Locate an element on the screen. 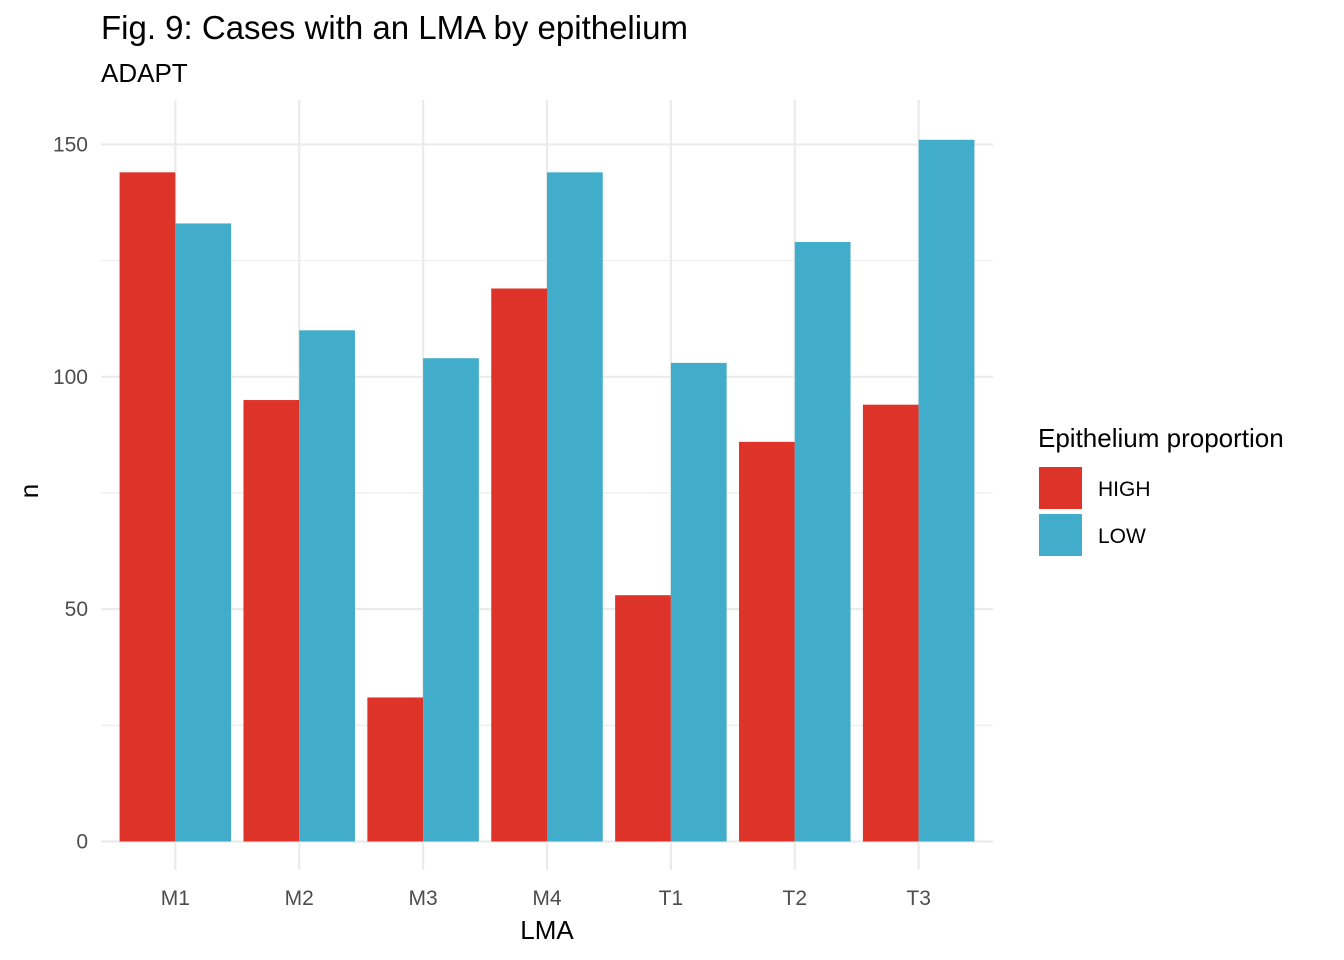  x-tick-label: T2 is located at coordinates (795, 898).